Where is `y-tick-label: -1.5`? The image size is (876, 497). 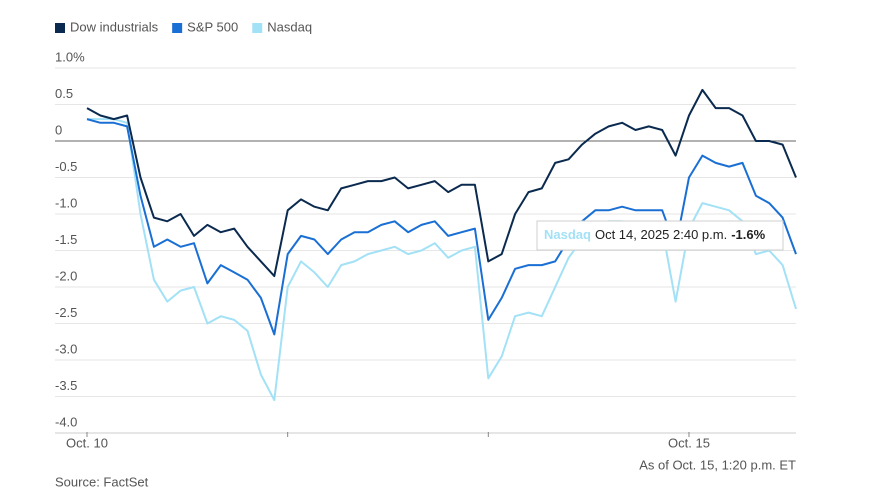 y-tick-label: -1.5 is located at coordinates (66, 239).